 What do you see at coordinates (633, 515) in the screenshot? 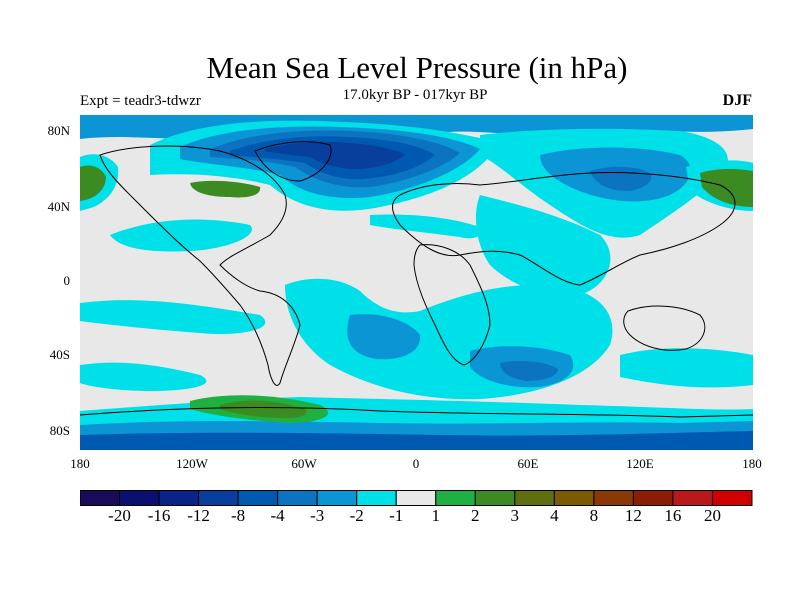
I see `colorbar-label: 12` at bounding box center [633, 515].